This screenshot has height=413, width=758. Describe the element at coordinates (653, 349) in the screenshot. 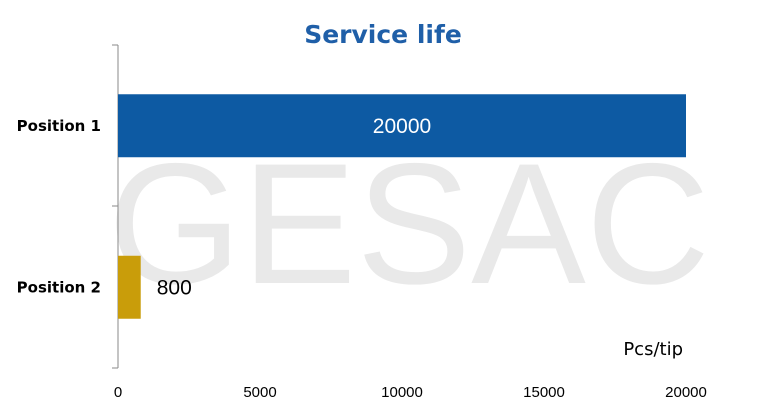

I see `unit-label: Pcs/tip` at that location.